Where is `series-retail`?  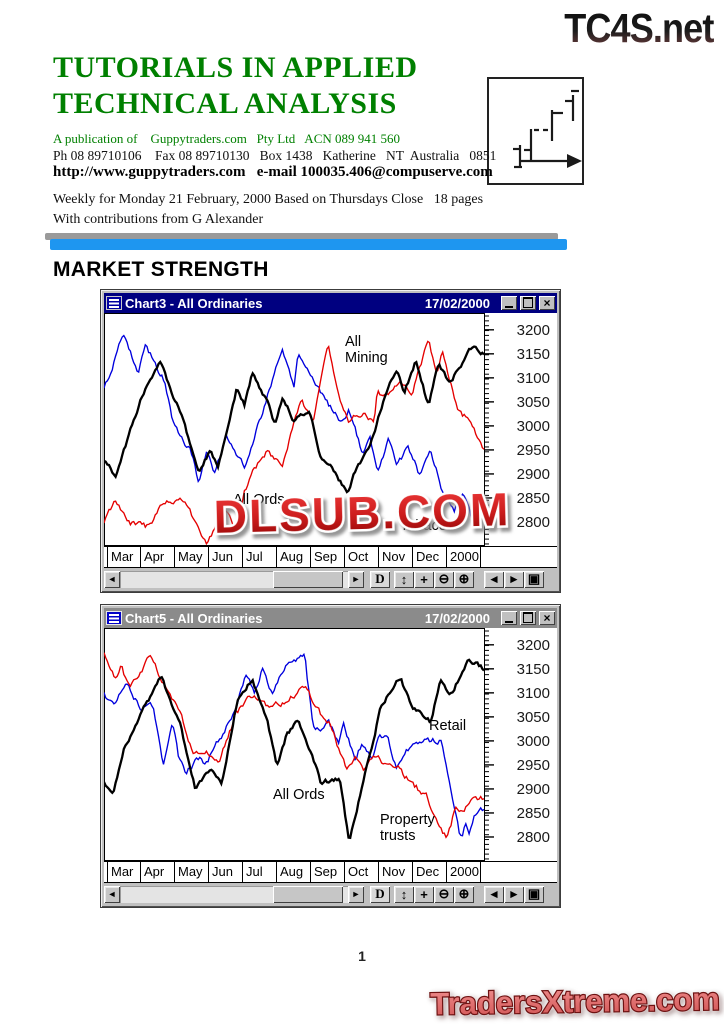
series-retail is located at coordinates (294, 744).